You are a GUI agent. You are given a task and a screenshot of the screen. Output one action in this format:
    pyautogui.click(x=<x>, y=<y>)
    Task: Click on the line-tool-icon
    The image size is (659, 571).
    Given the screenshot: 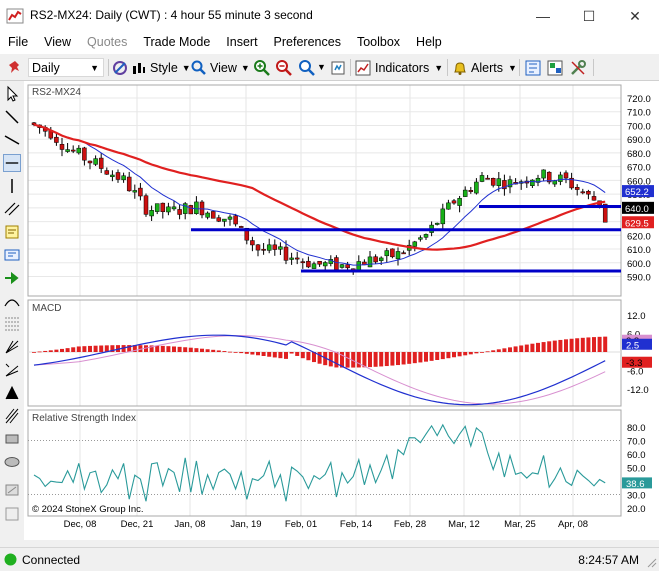 What is the action you would take?
    pyautogui.click(x=12, y=117)
    